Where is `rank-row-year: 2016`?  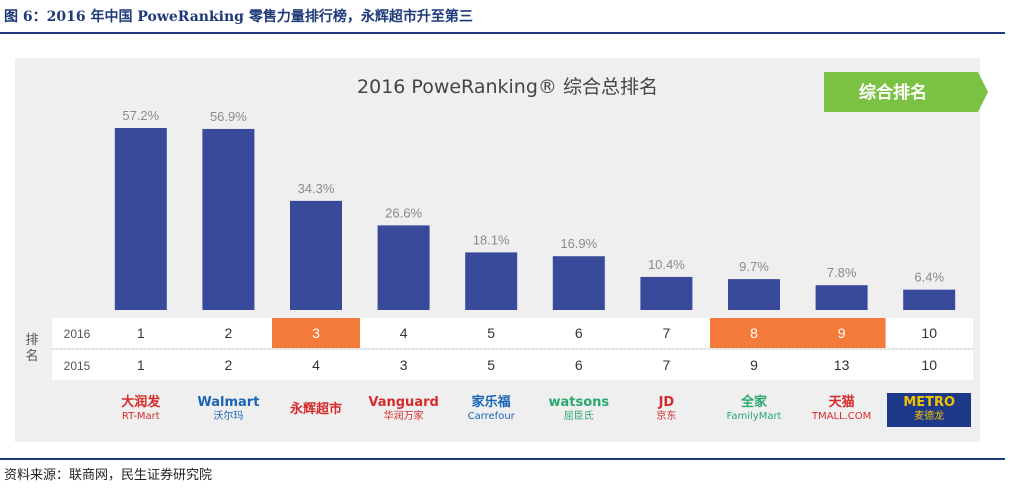
rank-row-year: 2016 is located at coordinates (77, 334).